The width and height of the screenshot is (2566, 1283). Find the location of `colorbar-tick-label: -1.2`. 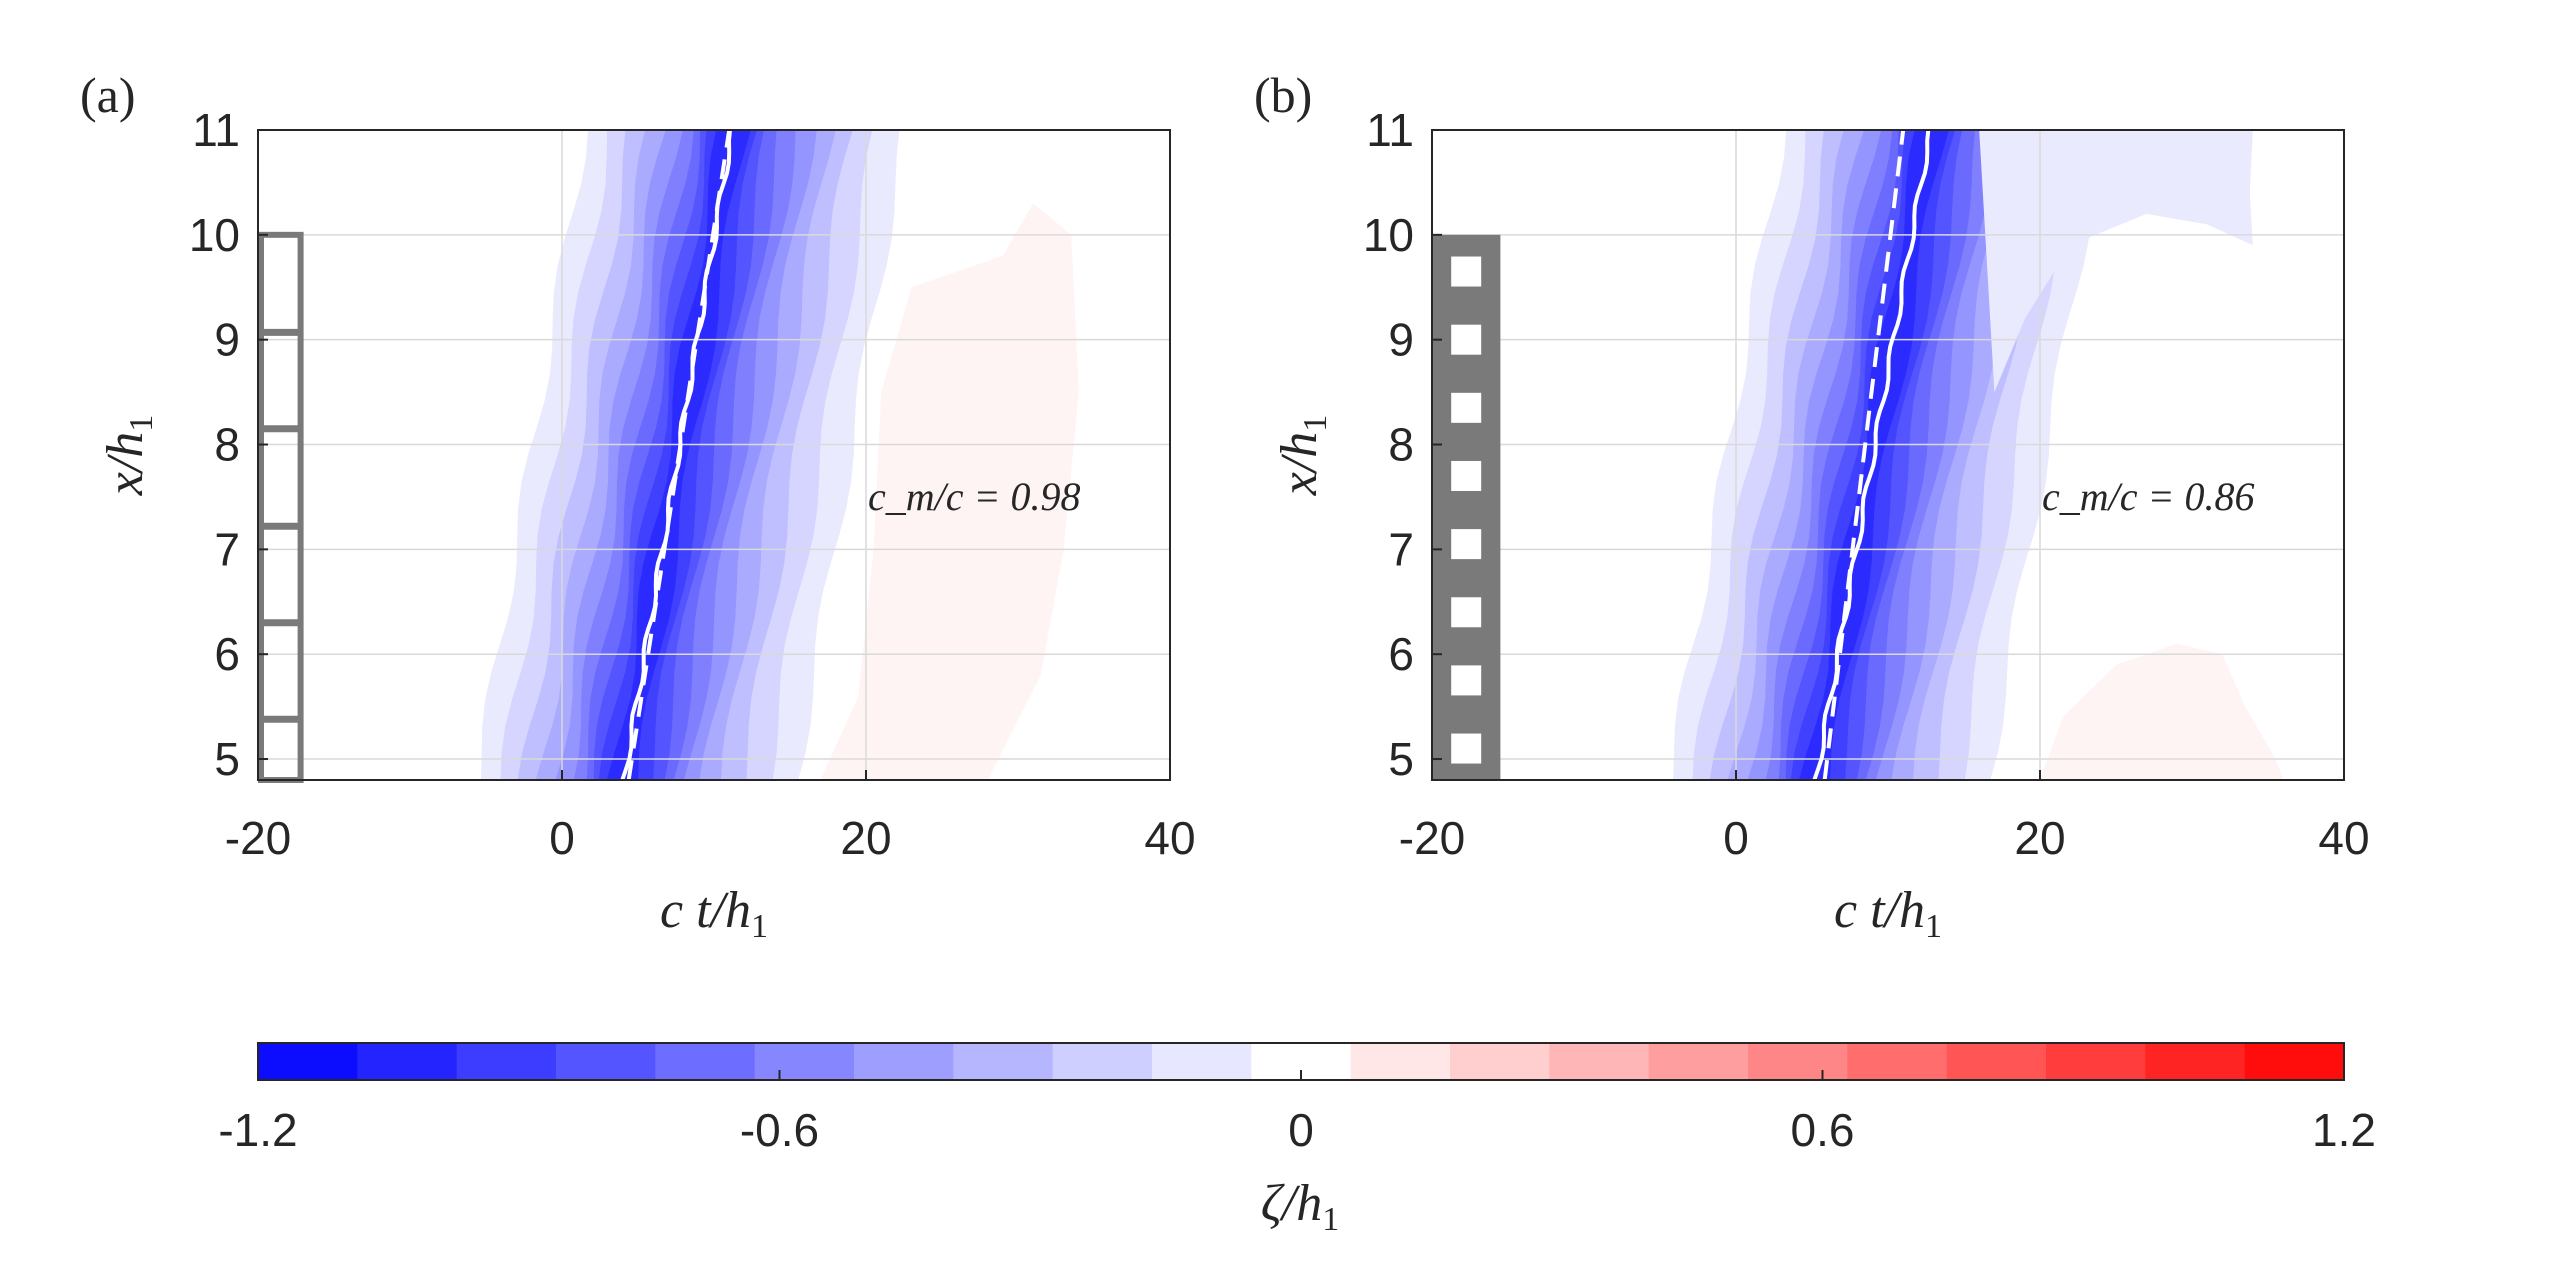

colorbar-tick-label: -1.2 is located at coordinates (257, 1130).